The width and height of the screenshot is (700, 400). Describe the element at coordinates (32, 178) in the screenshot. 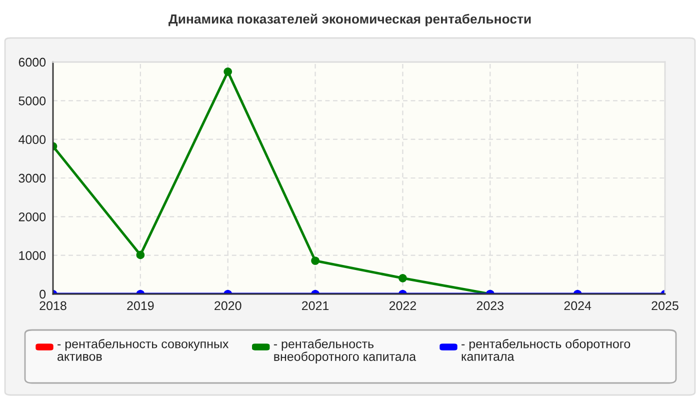

I see `y-tick-label: 3000` at that location.